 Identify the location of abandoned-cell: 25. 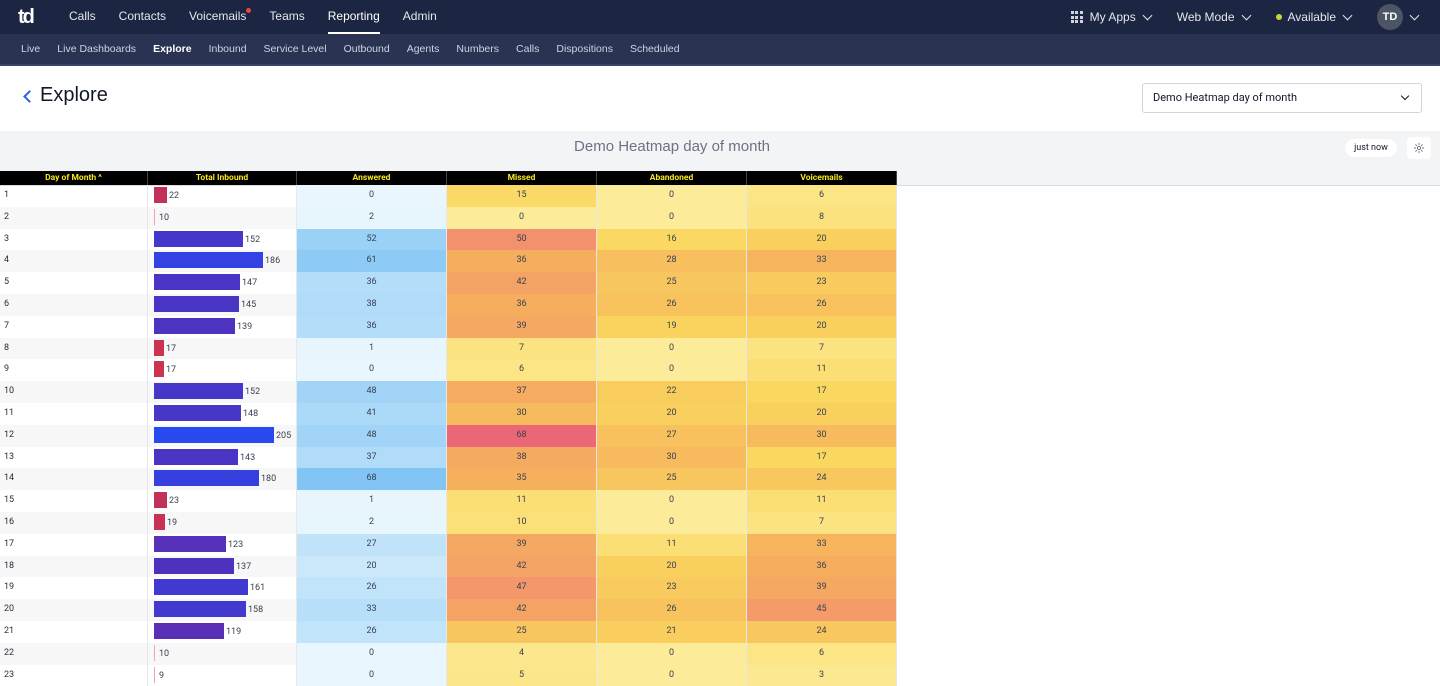
(672, 479).